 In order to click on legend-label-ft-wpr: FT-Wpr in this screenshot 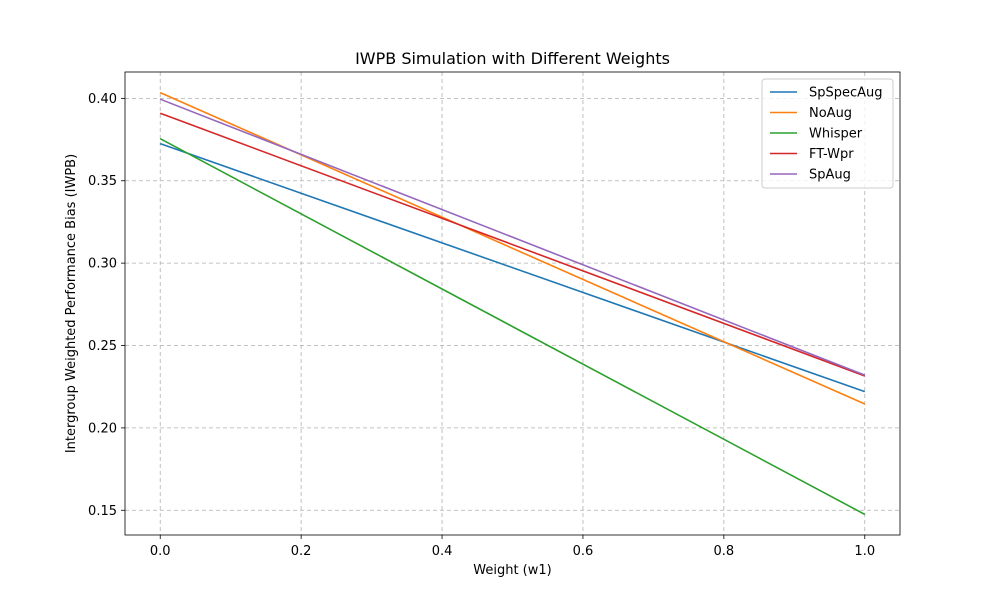, I will do `click(831, 154)`.